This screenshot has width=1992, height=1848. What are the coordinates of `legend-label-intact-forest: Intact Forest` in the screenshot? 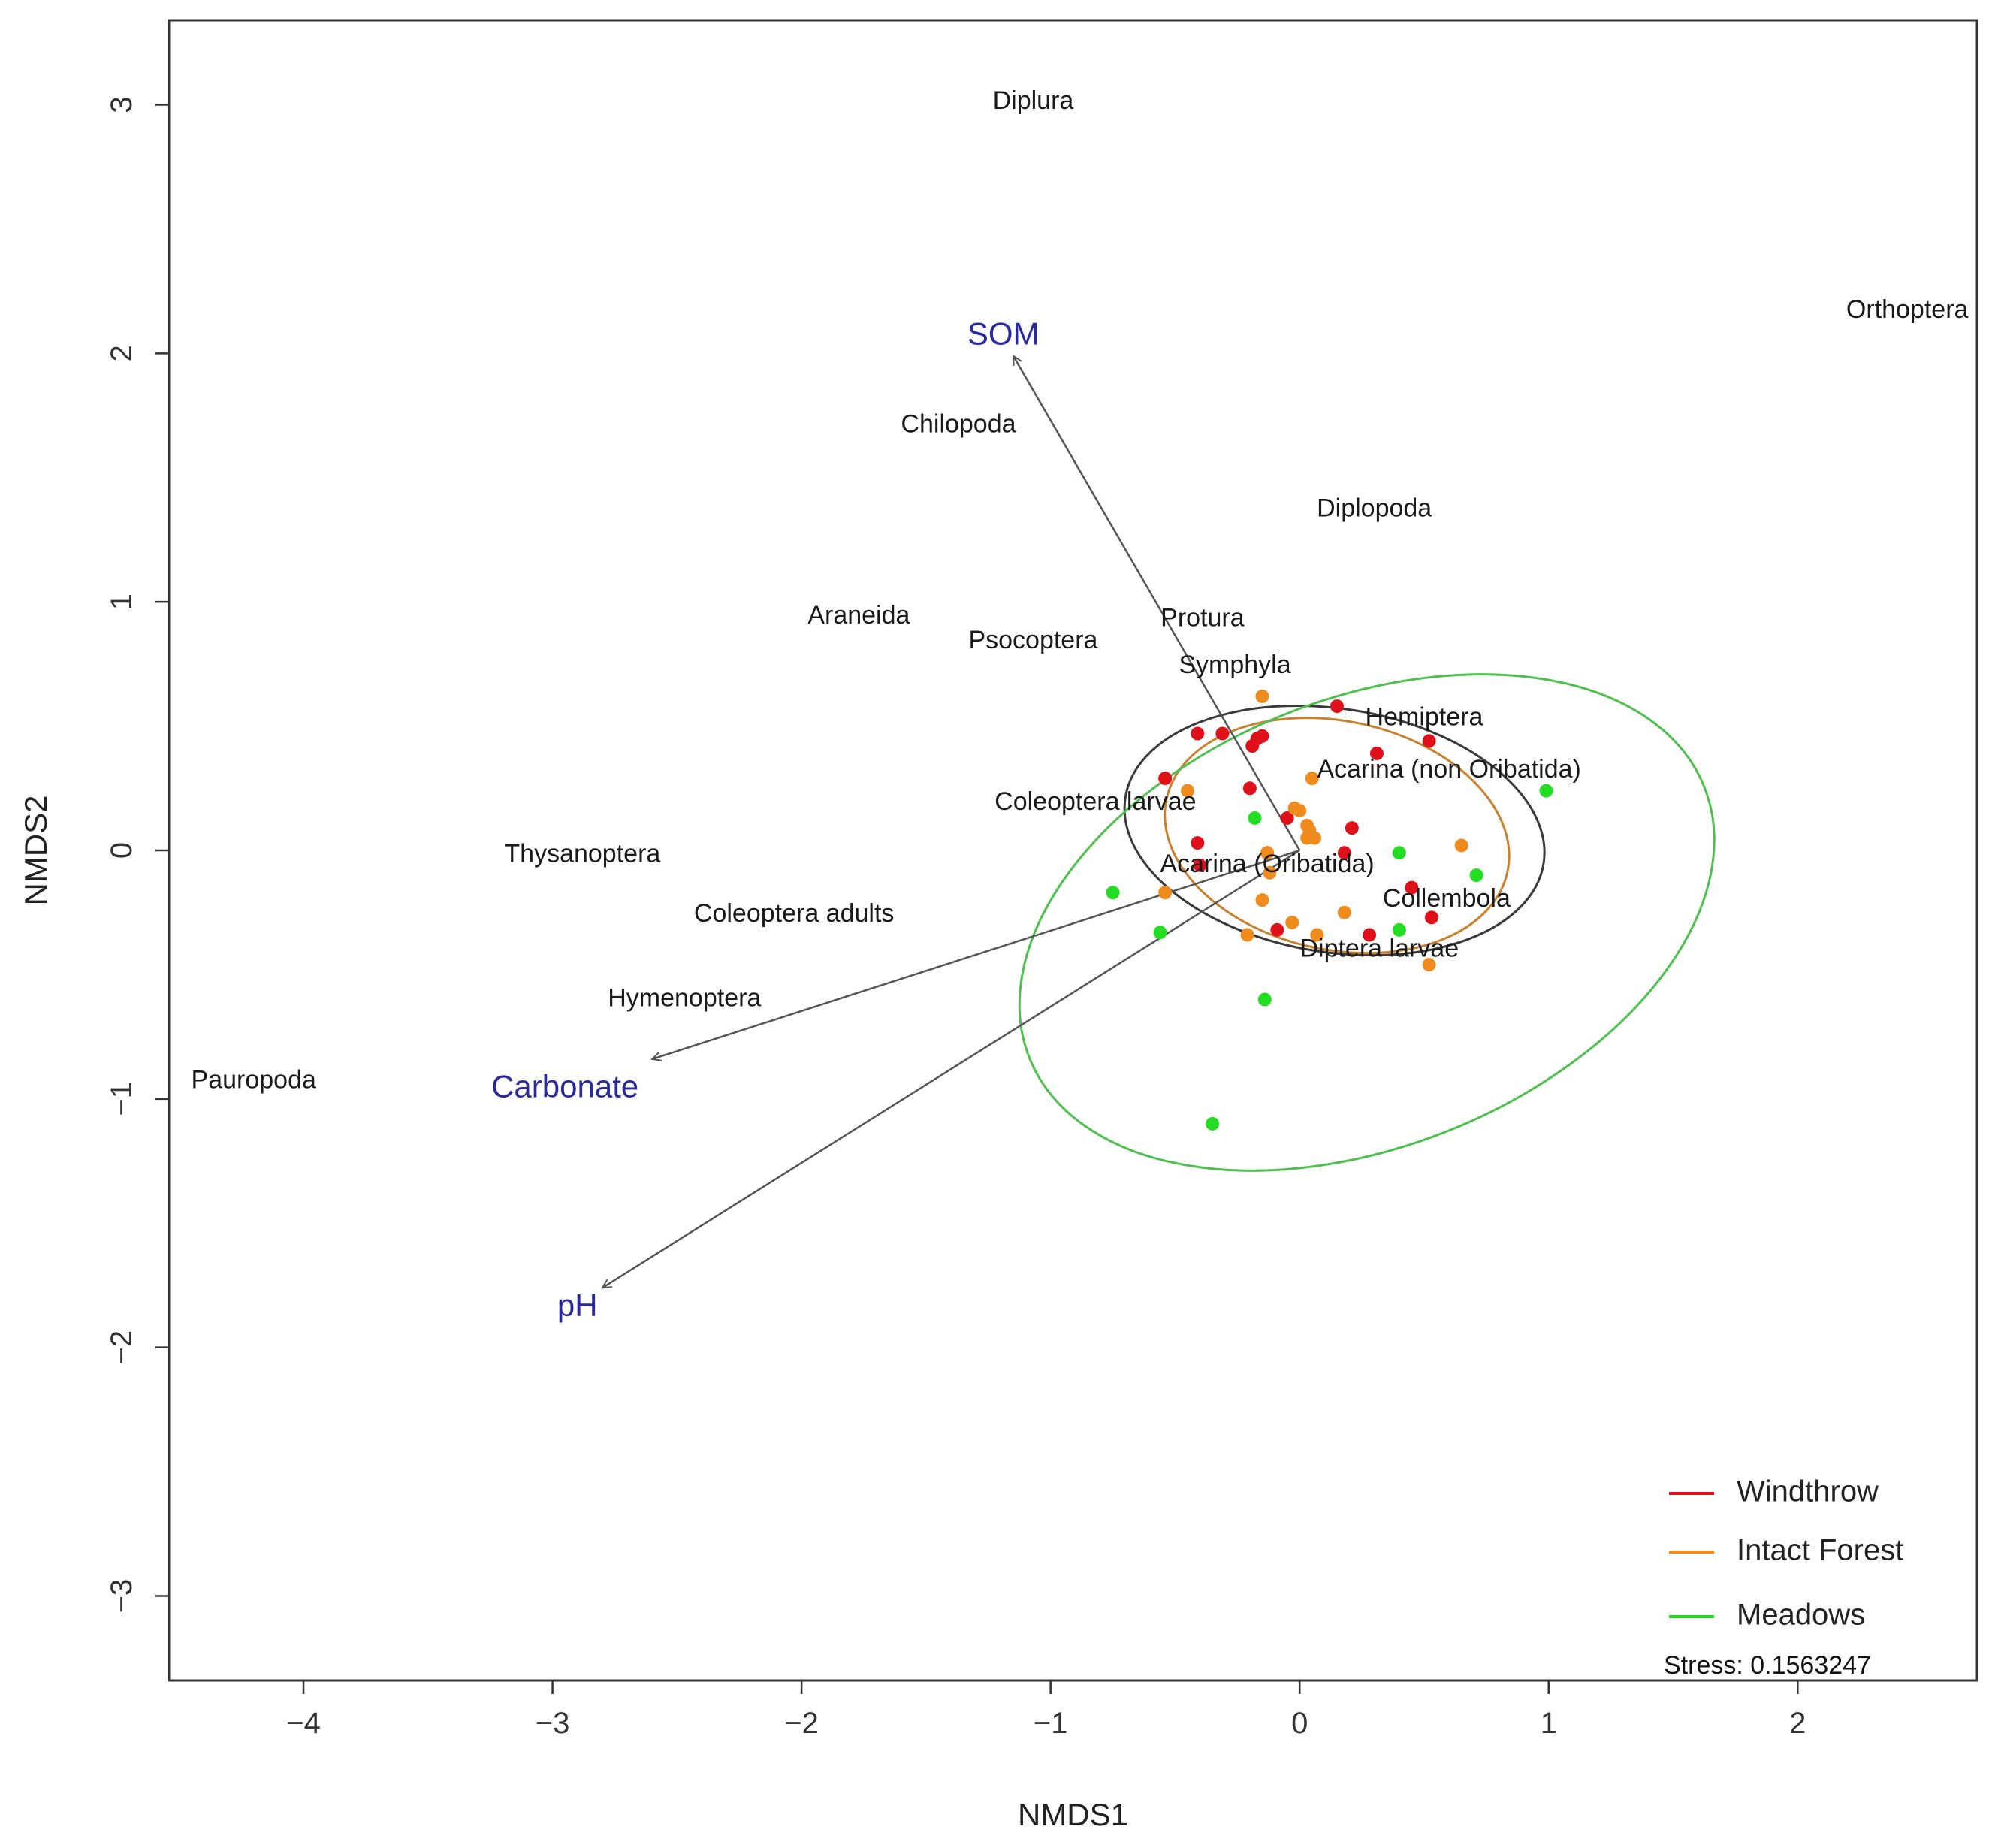 It's located at (1820, 1551).